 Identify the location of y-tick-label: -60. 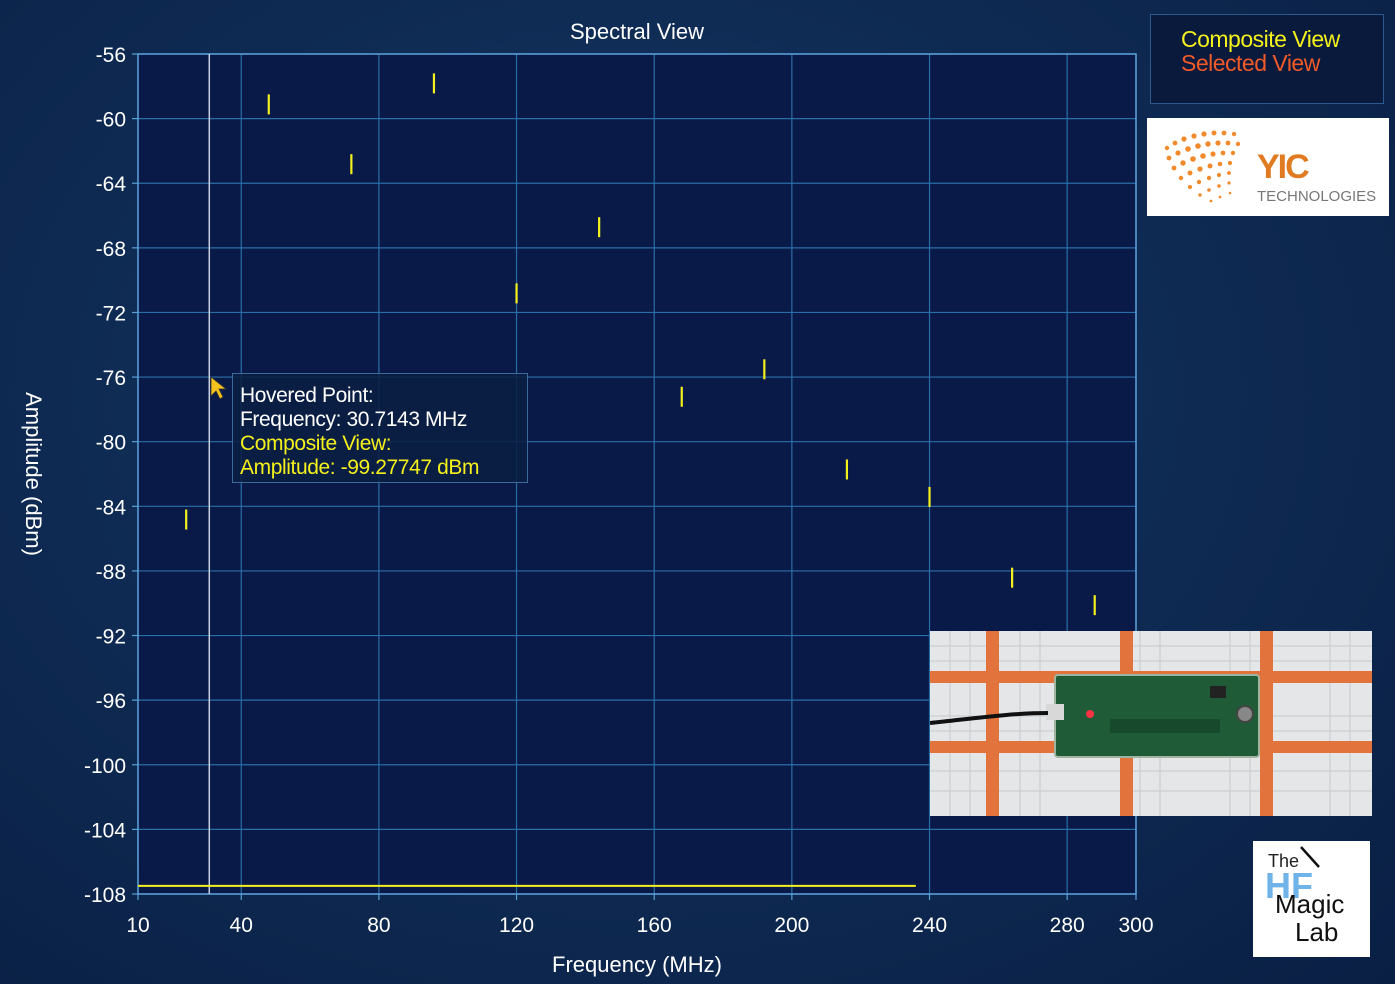
(111, 120).